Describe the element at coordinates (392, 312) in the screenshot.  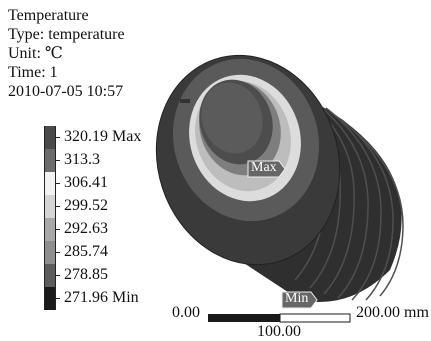
I see `scale-end-label: 200.00 mm` at that location.